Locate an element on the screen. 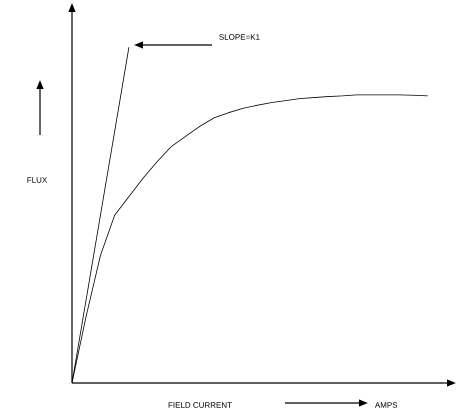  text: AMPS is located at coordinates (386, 405).